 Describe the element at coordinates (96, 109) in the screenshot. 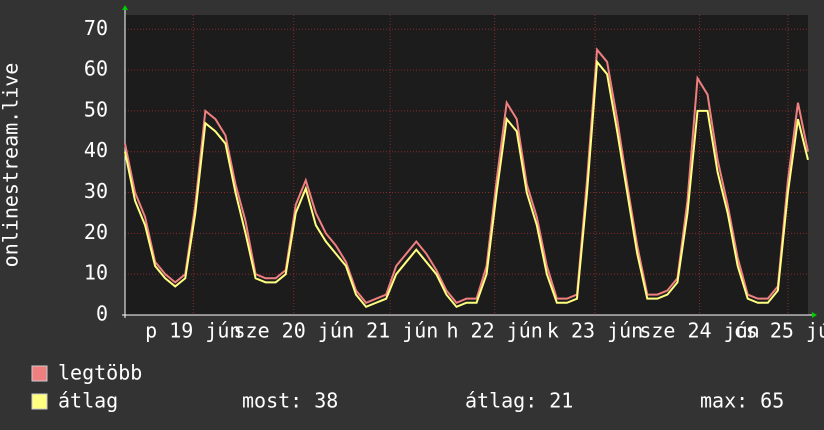

I see `y-tick-label: 50` at that location.